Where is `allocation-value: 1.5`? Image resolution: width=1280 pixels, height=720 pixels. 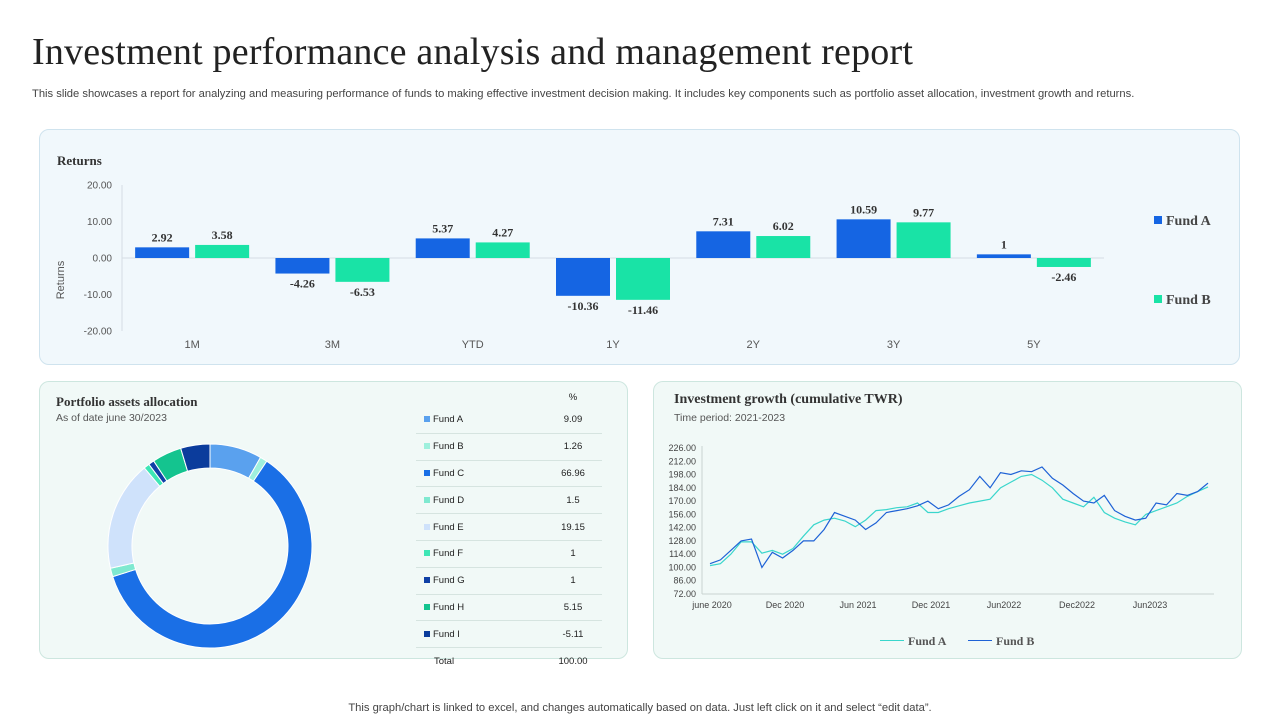 allocation-value: 1.5 is located at coordinates (573, 500).